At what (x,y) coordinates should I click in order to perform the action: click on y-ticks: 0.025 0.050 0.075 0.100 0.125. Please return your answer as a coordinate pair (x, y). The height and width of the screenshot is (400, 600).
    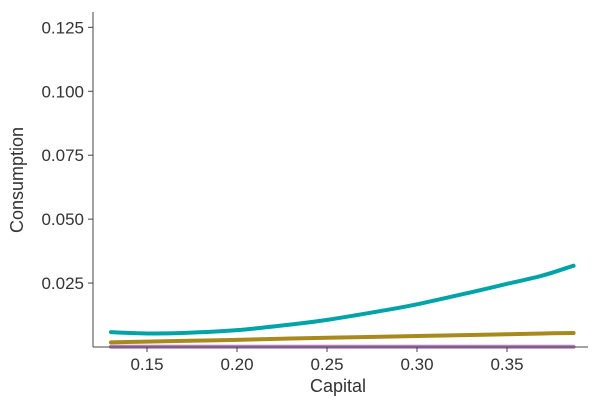
    Looking at the image, I should click on (67, 155).